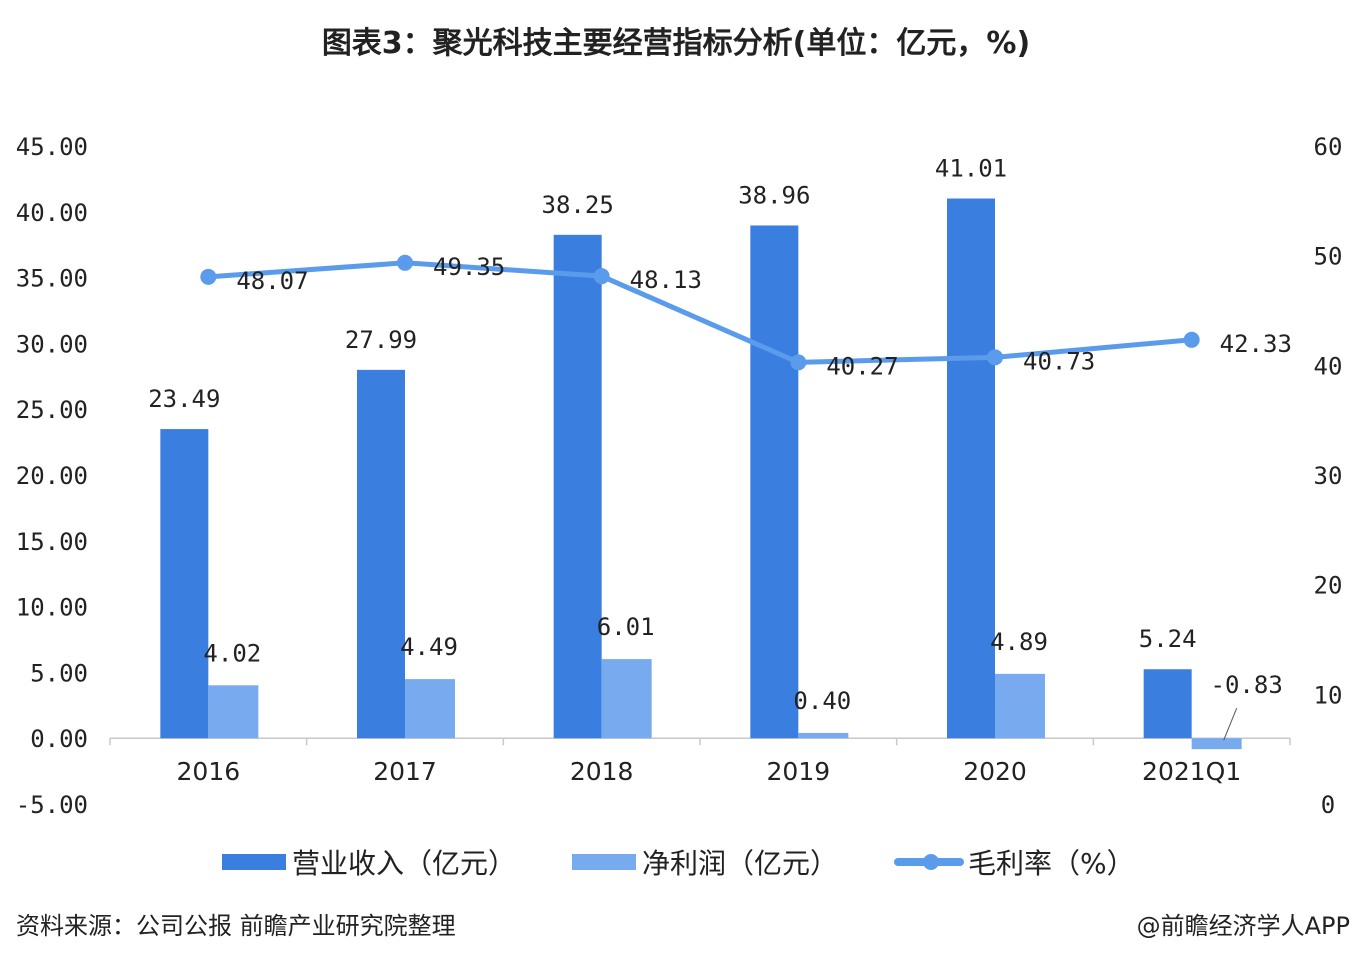 This screenshot has height=966, width=1352. I want to click on left-axis-tick: 15.00, so click(52, 542).